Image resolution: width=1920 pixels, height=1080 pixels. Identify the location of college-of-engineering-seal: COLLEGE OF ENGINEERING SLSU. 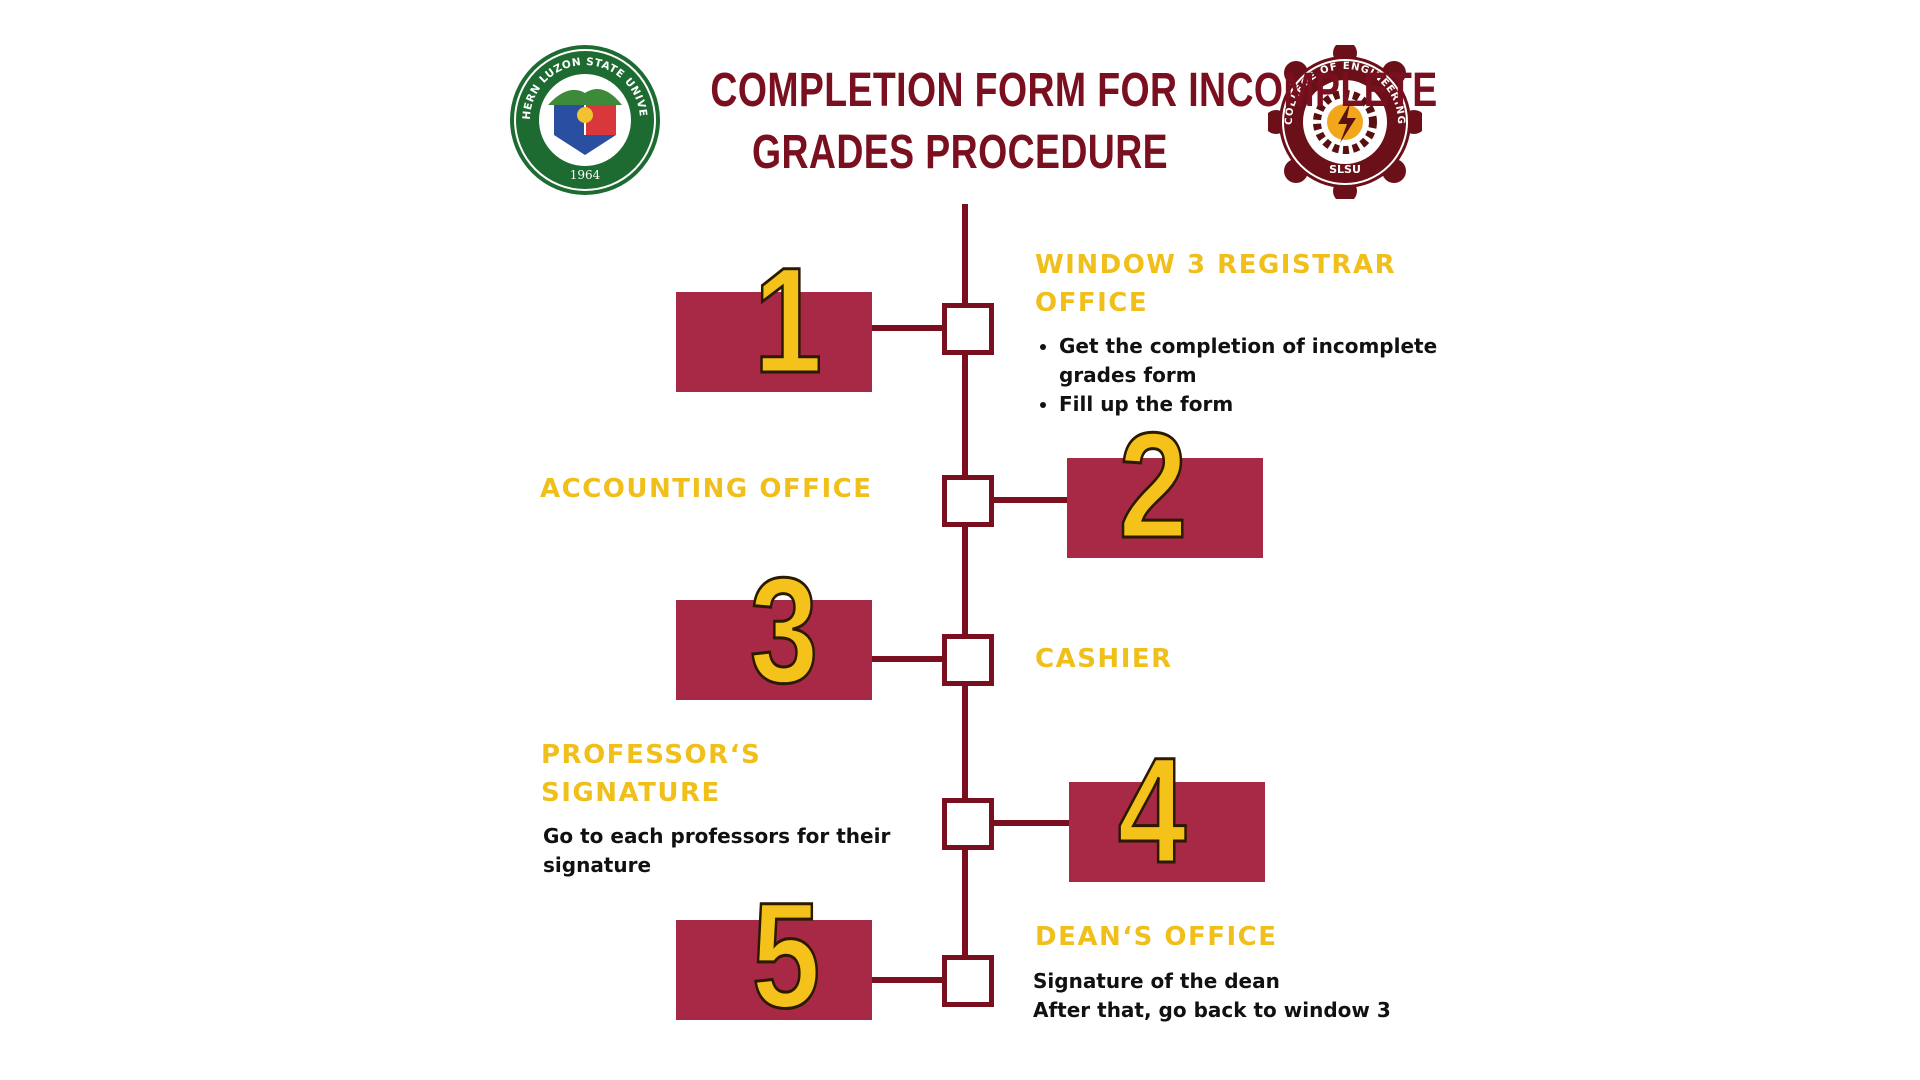
(1345, 122).